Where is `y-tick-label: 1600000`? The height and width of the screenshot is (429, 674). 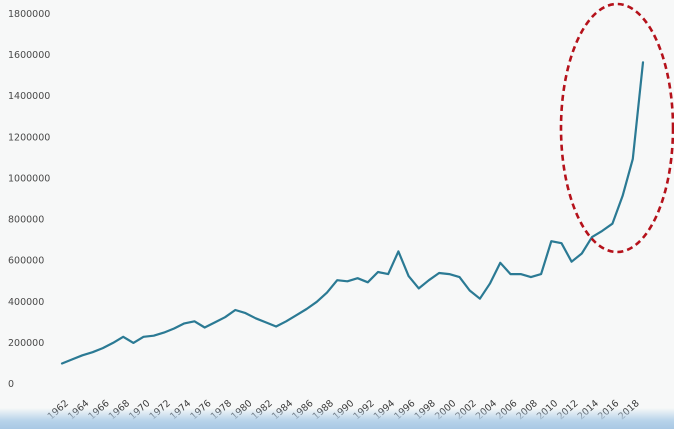 y-tick-label: 1600000 is located at coordinates (29, 55).